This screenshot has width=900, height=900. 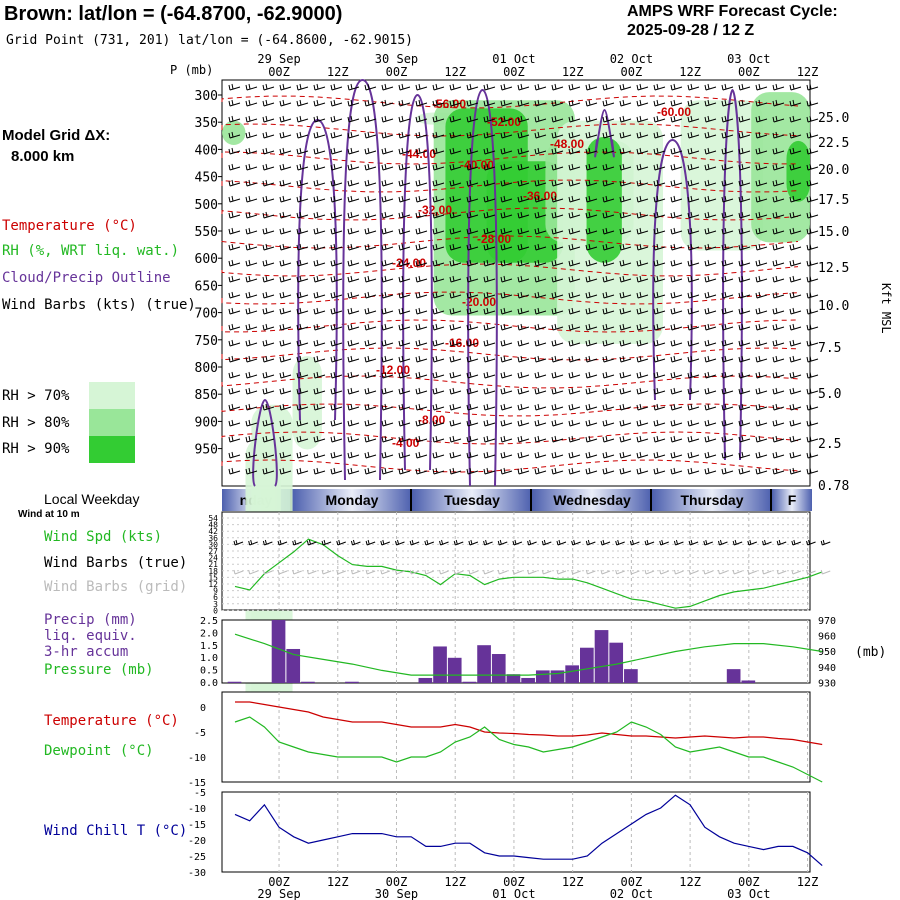 I want to click on pressure-line, so click(x=528, y=654).